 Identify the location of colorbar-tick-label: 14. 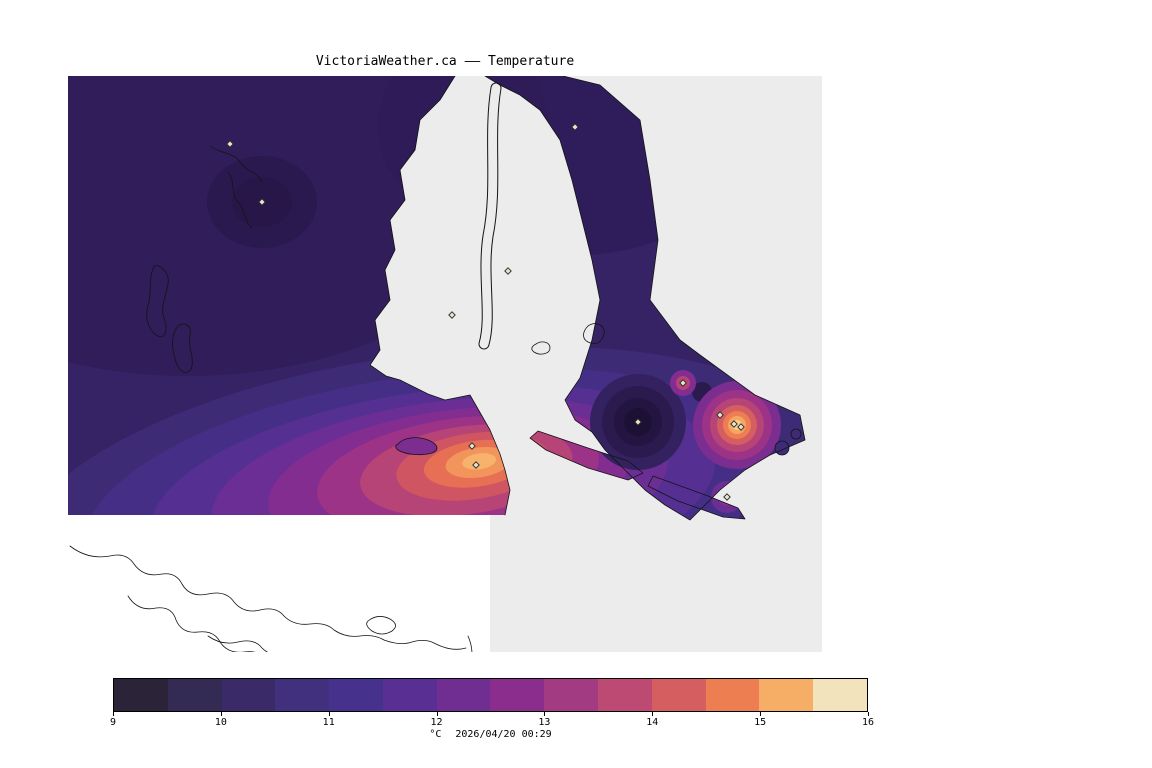
(652, 720).